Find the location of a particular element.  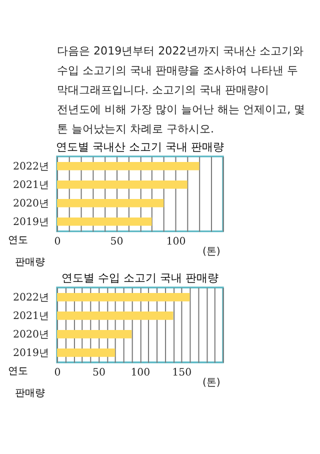

chart-title: 연도별 수입 소고기 국내 판매량 is located at coordinates (140, 278).